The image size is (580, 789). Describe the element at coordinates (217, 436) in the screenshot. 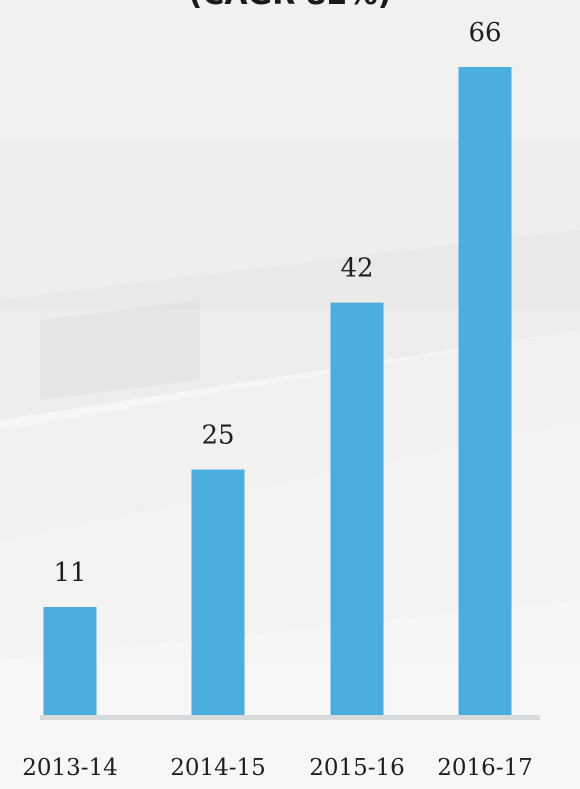

I see `value-label-2014-15: 25` at that location.